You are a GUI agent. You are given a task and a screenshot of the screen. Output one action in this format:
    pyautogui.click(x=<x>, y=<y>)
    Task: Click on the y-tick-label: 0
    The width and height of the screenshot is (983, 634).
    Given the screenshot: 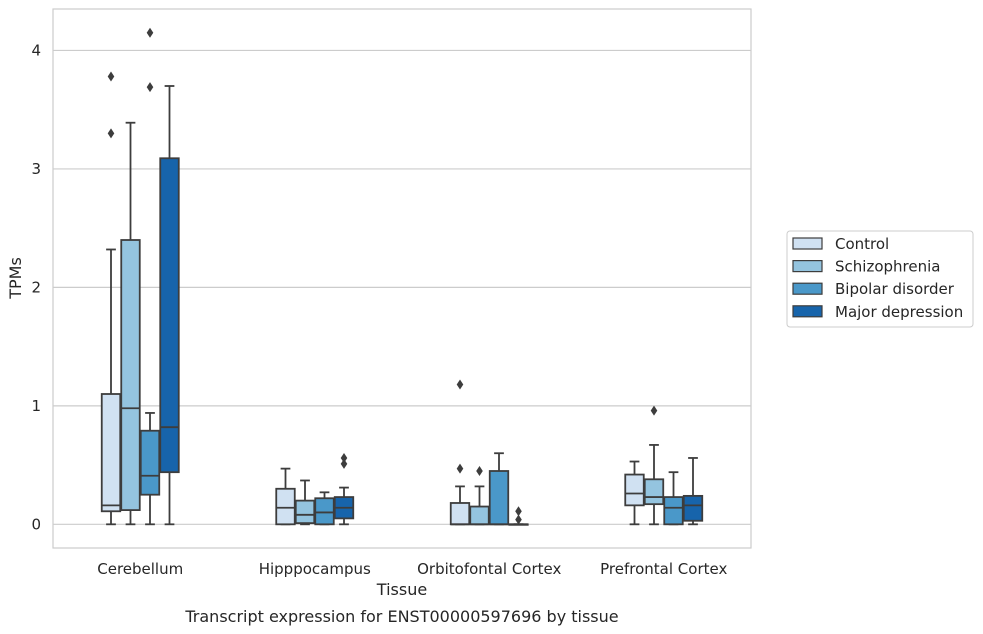 What is the action you would take?
    pyautogui.click(x=36, y=524)
    